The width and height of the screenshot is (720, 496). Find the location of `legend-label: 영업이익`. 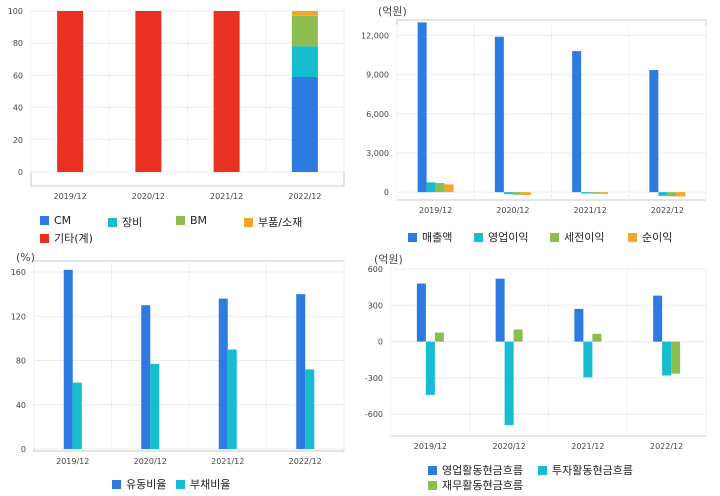

legend-label: 영업이익 is located at coordinates (508, 237).